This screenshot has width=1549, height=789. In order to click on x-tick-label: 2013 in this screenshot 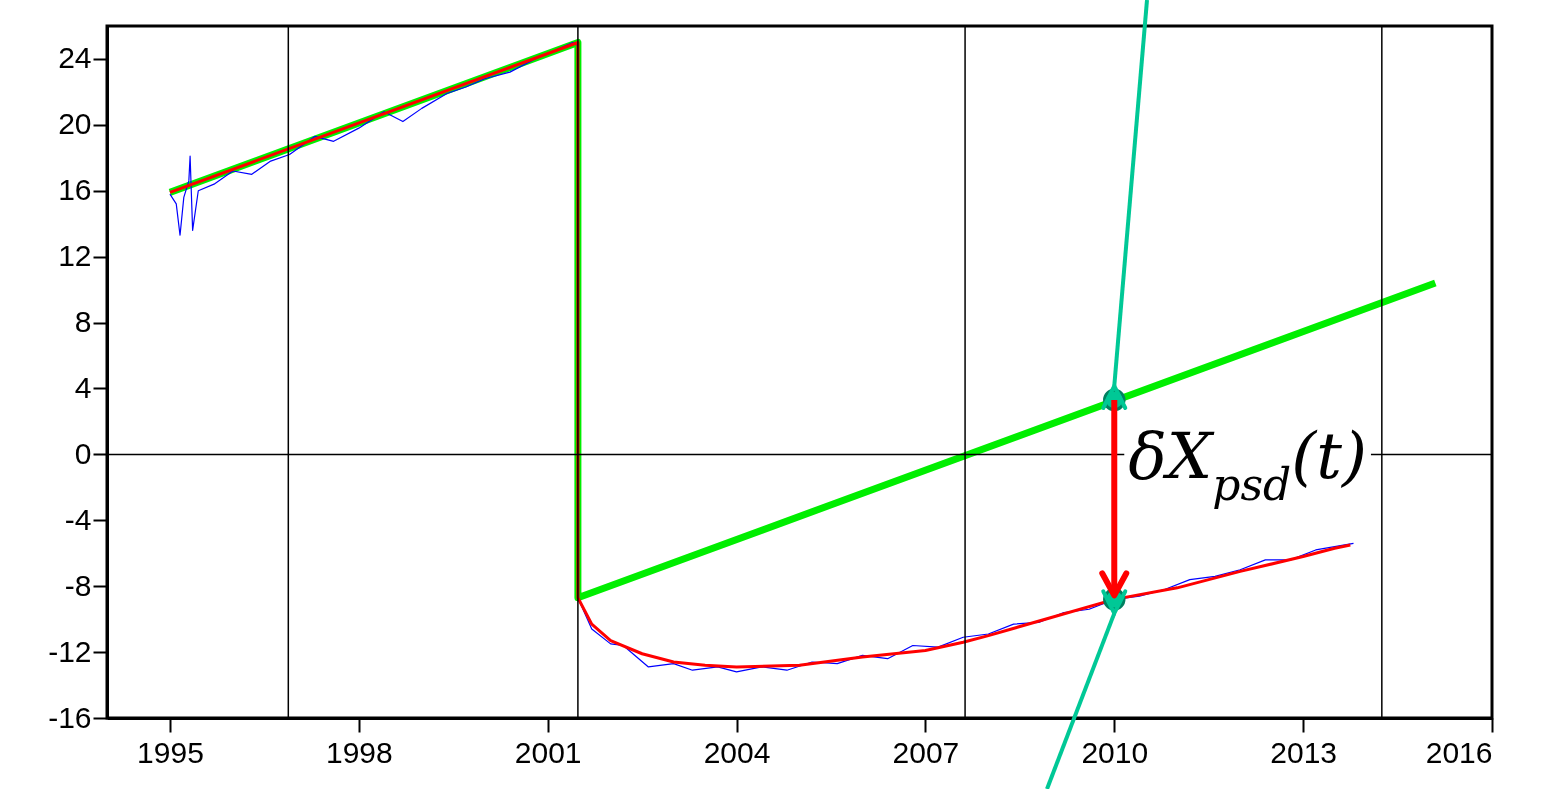, I will do `click(1304, 752)`.